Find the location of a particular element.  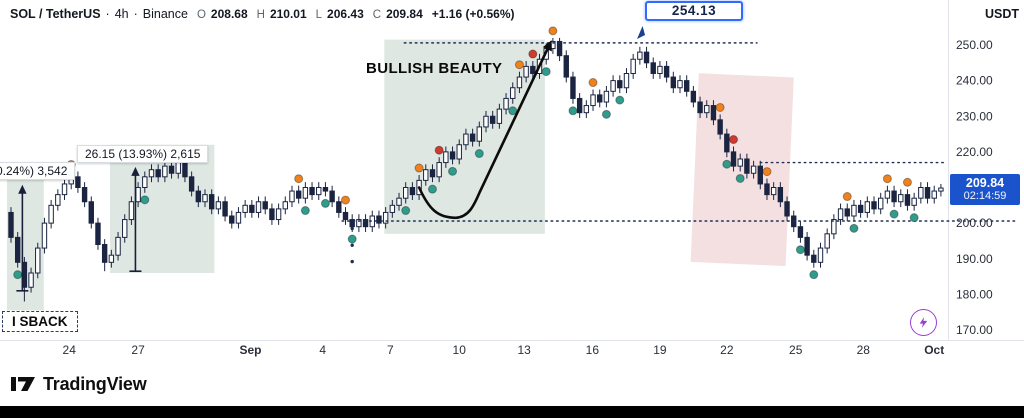

measure-label-1: 0.24%) 3,542 is located at coordinates (38, 171).